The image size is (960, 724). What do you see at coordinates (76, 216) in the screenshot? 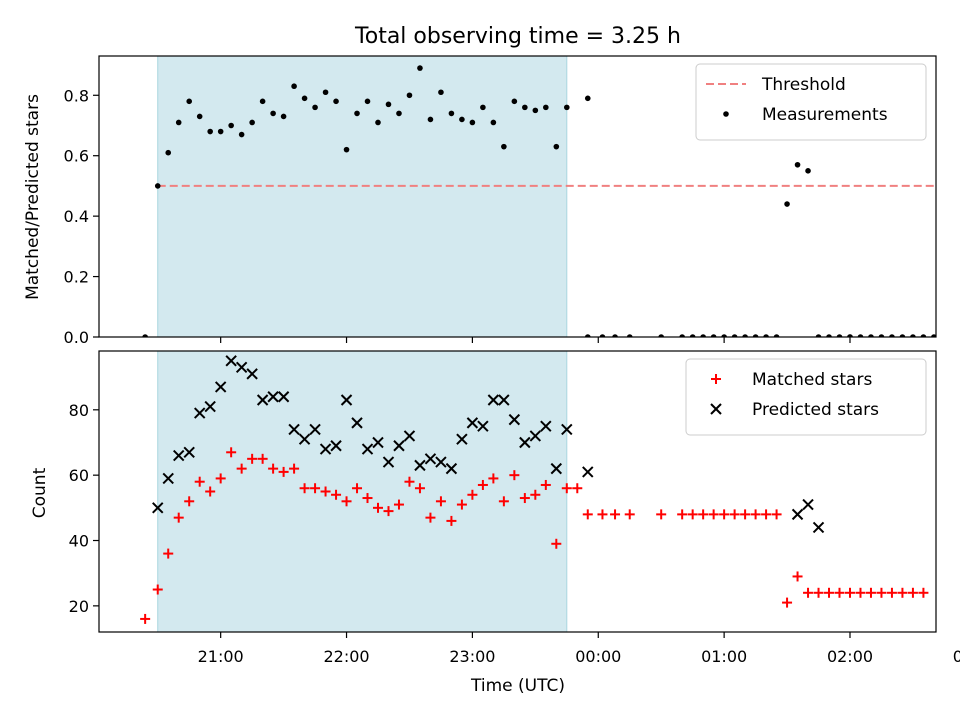
I see `y-tick-label: 0.4` at bounding box center [76, 216].